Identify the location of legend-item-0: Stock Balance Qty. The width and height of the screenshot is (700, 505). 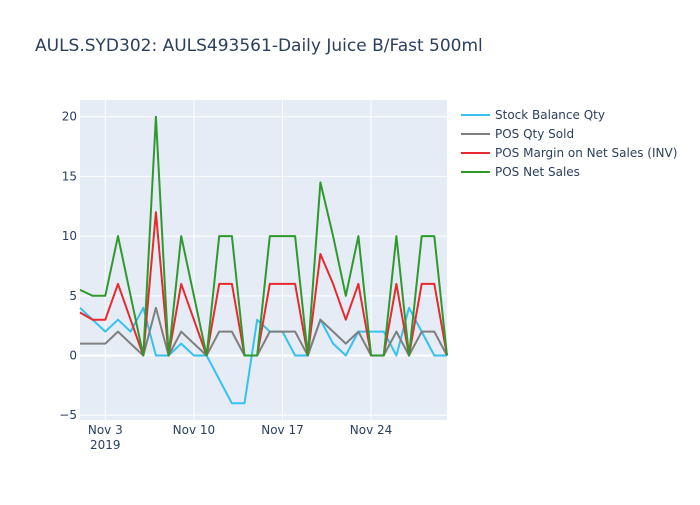
(533, 115).